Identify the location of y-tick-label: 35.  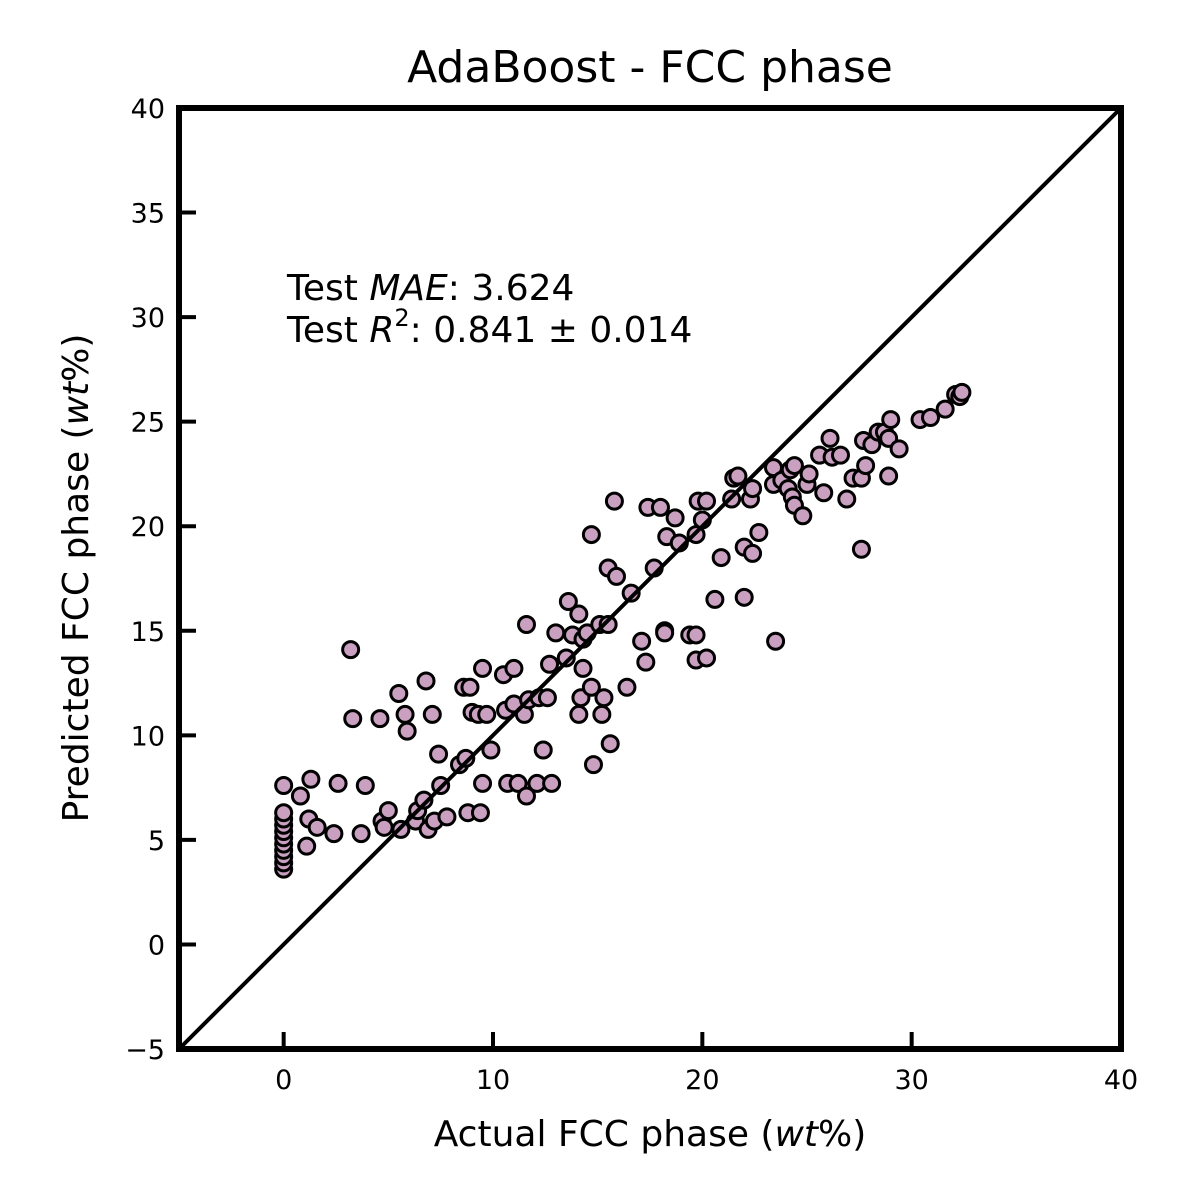
(148, 214).